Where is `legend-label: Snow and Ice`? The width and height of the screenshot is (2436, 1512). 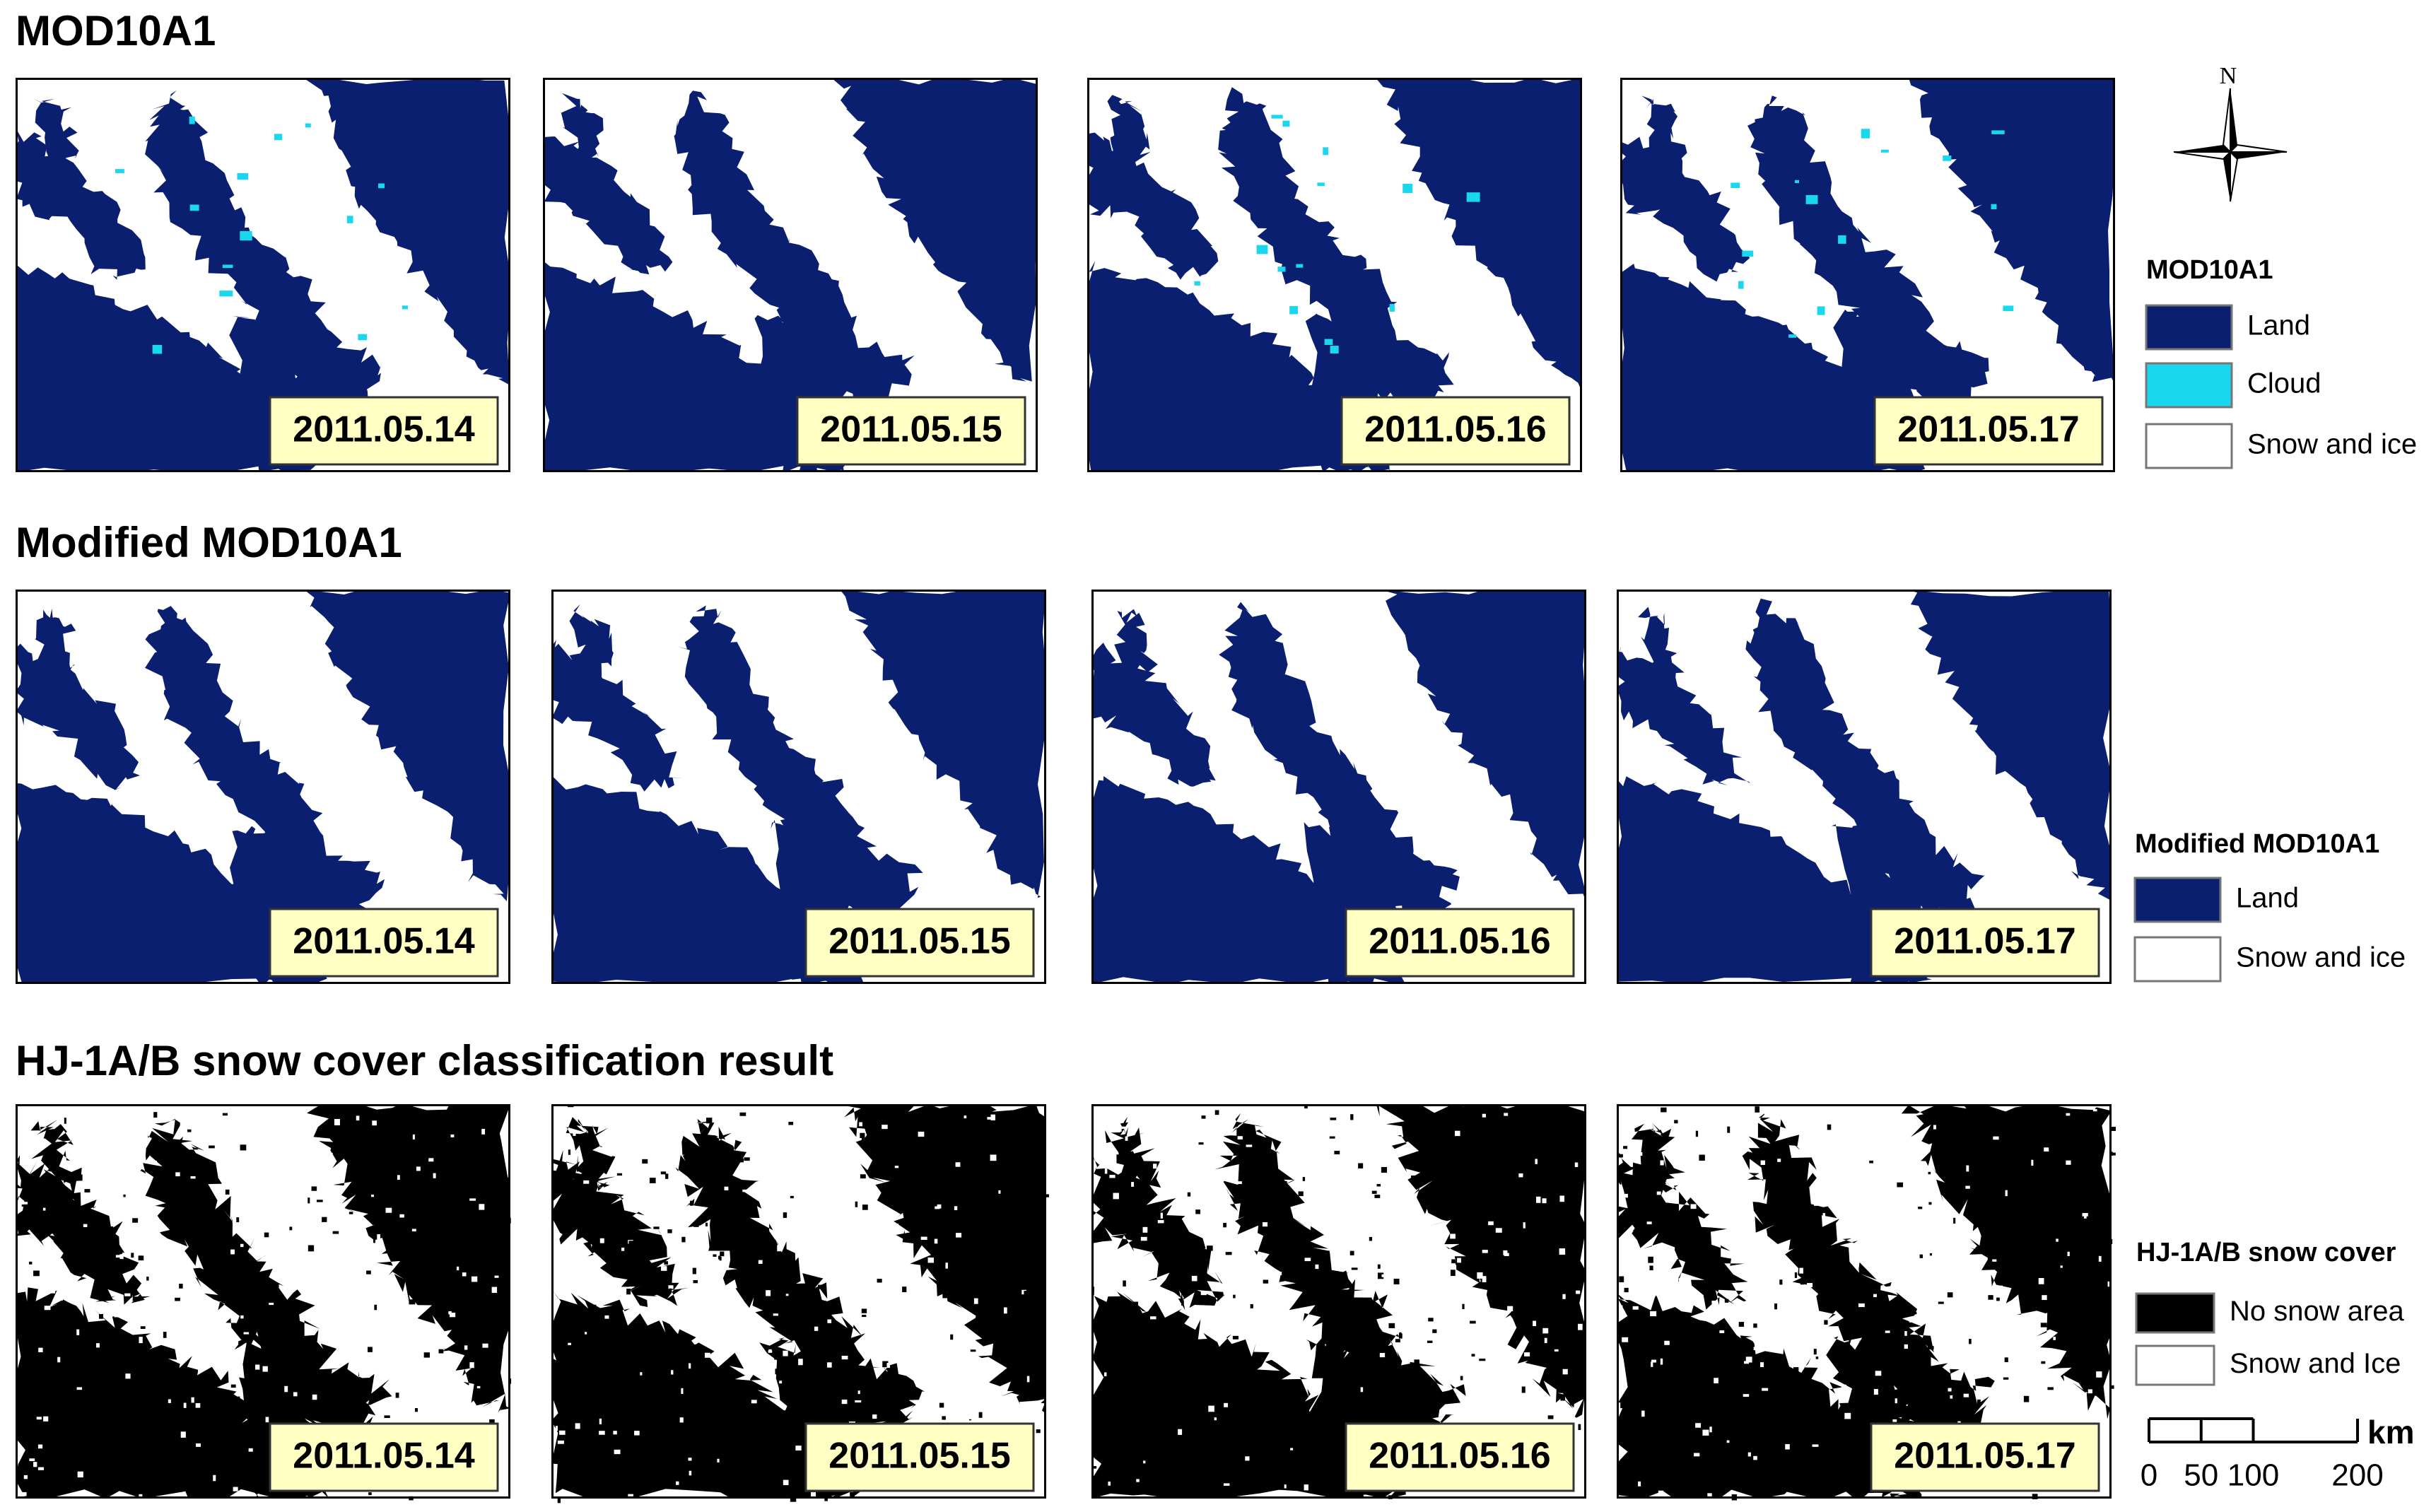
legend-label: Snow and Ice is located at coordinates (2315, 1363).